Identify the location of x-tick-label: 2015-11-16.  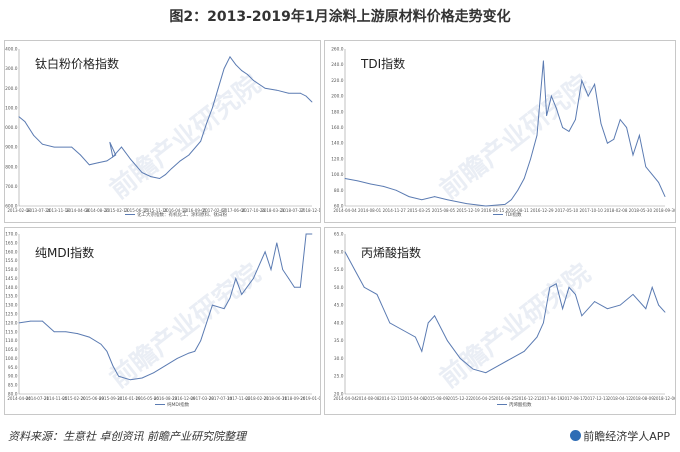
(156, 210).